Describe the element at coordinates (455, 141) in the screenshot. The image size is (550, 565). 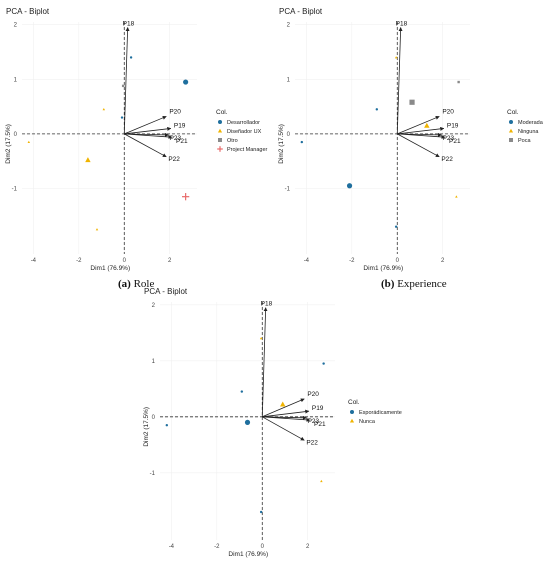
I see `panel-1-vector-label-4: P21` at that location.